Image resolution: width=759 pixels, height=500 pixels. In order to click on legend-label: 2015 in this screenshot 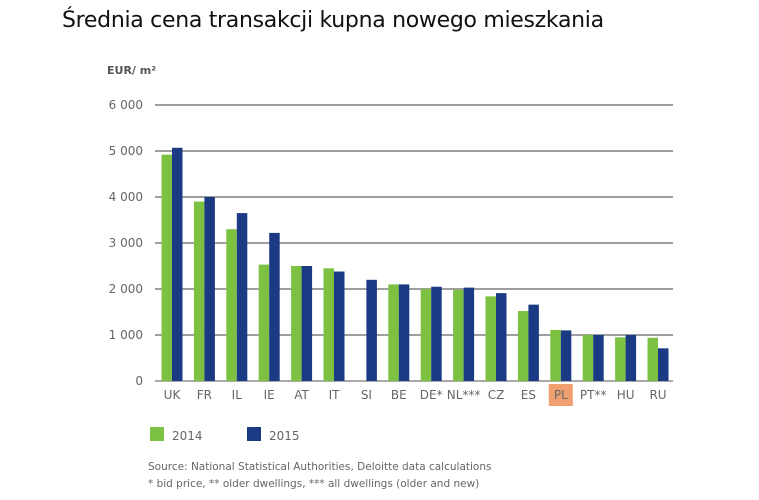, I will do `click(284, 436)`.